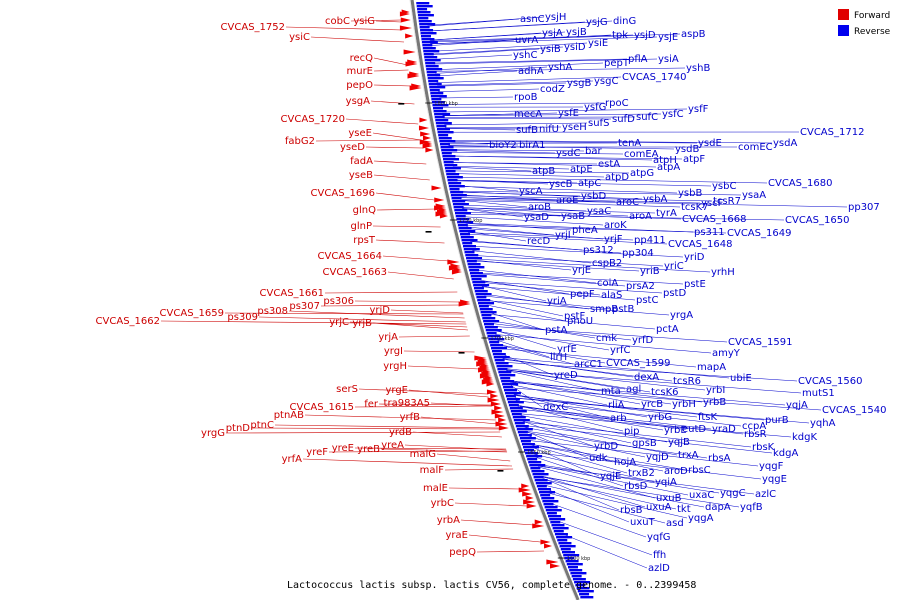  I want to click on gene-label-reverse: sufD, so click(623, 119).